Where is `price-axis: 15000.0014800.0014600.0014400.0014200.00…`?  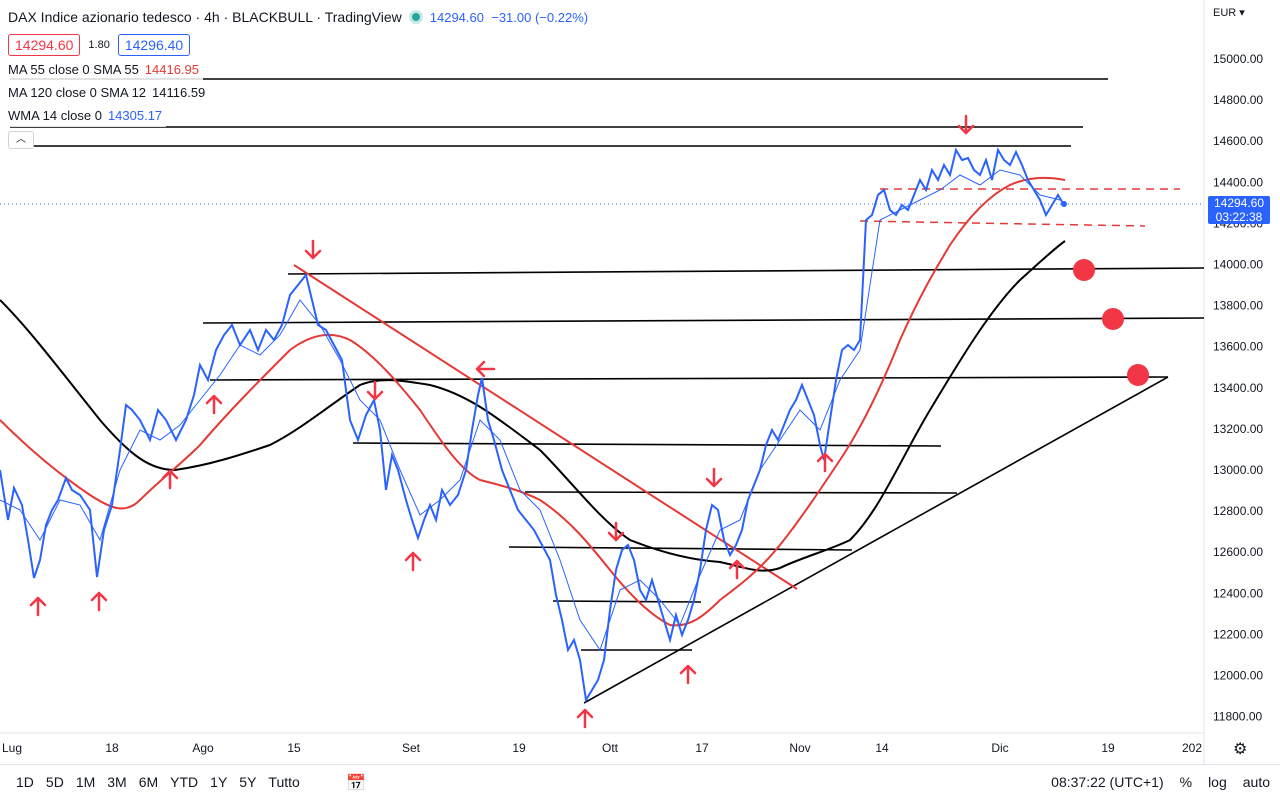
price-axis: 15000.0014800.0014600.0014400.0014200.00… is located at coordinates (1238, 388).